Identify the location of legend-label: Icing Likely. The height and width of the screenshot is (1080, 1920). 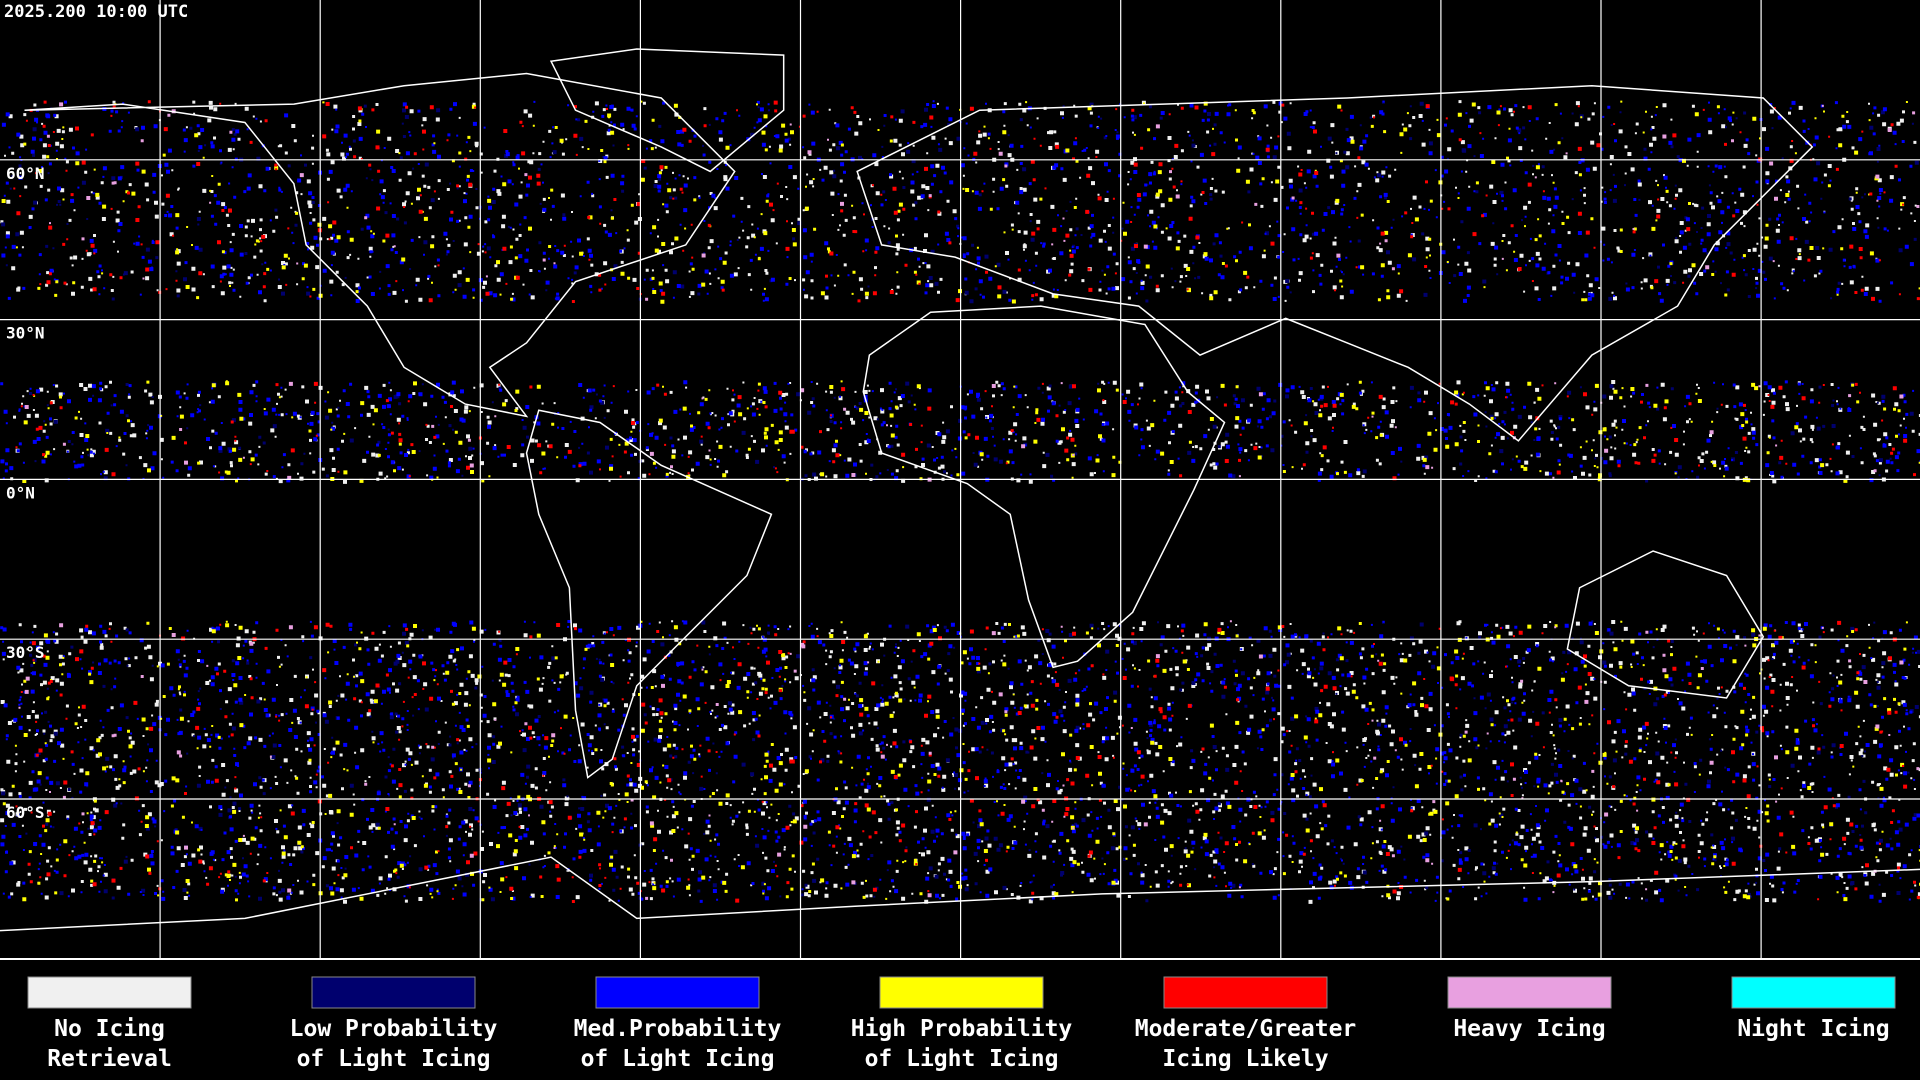
(1245, 1059).